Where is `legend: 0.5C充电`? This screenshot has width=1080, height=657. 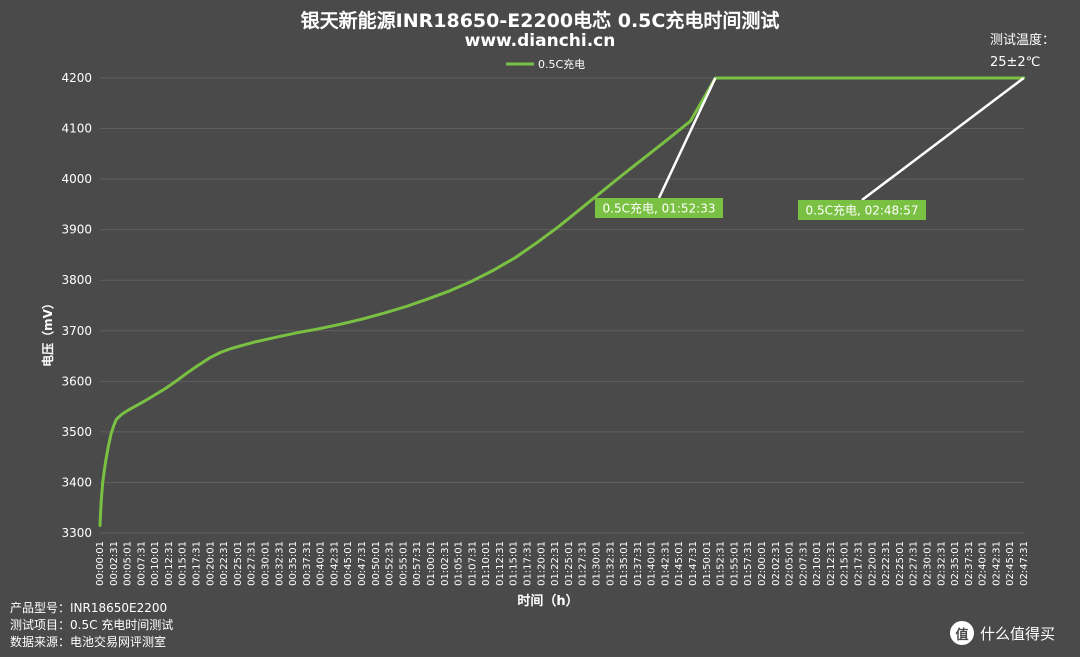
legend: 0.5C充电 is located at coordinates (545, 64).